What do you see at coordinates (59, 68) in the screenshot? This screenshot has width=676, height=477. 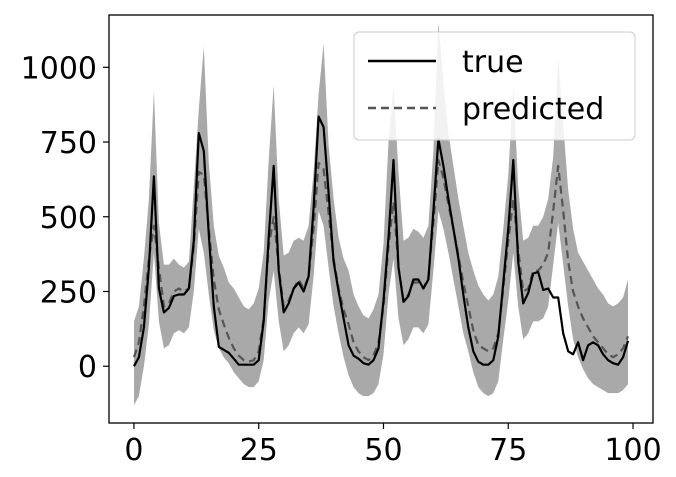 I see `y-tick-label: 1000` at bounding box center [59, 68].